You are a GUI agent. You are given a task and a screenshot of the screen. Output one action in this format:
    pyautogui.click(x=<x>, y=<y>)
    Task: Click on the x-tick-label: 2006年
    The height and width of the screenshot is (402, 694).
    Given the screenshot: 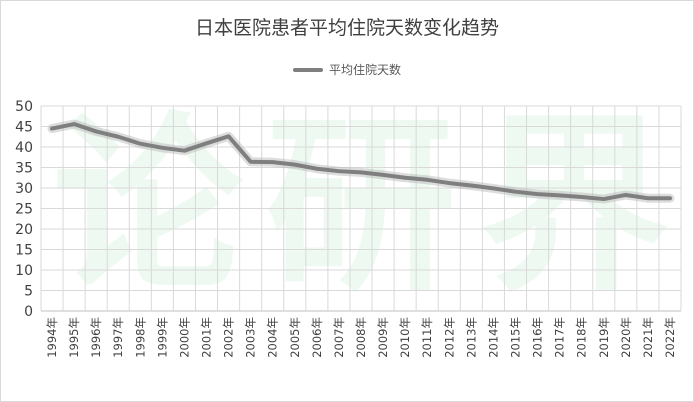 What is the action you would take?
    pyautogui.click(x=317, y=337)
    